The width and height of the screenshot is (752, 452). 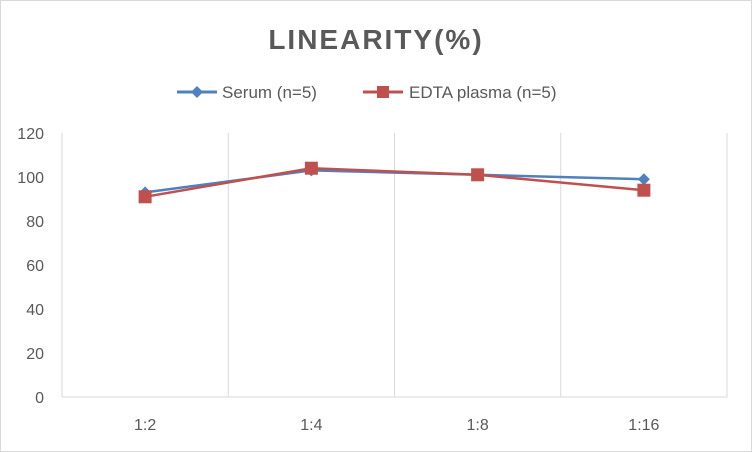 What do you see at coordinates (375, 39) in the screenshot?
I see `chart-title: LINEARITY(%)` at bounding box center [375, 39].